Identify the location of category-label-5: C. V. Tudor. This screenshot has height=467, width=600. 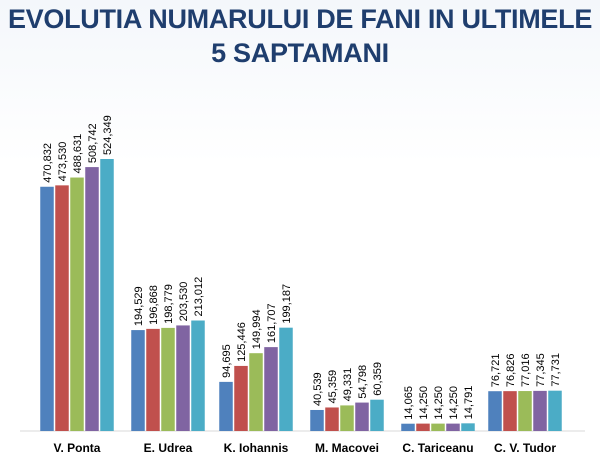
(525, 448).